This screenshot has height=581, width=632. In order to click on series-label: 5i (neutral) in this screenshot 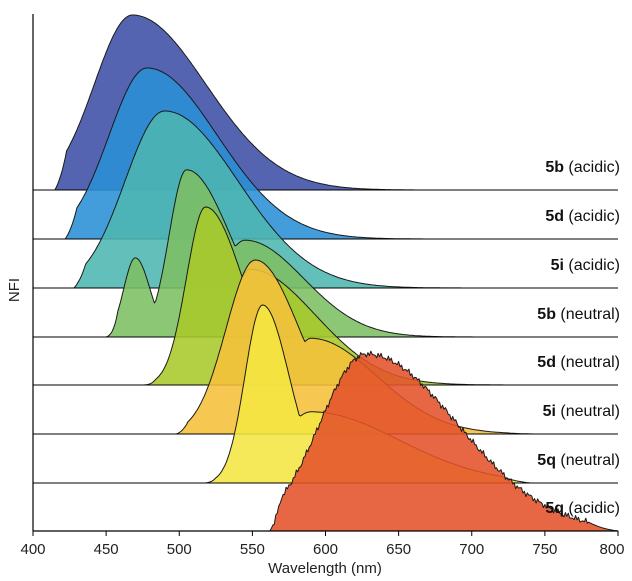, I will do `click(581, 411)`.